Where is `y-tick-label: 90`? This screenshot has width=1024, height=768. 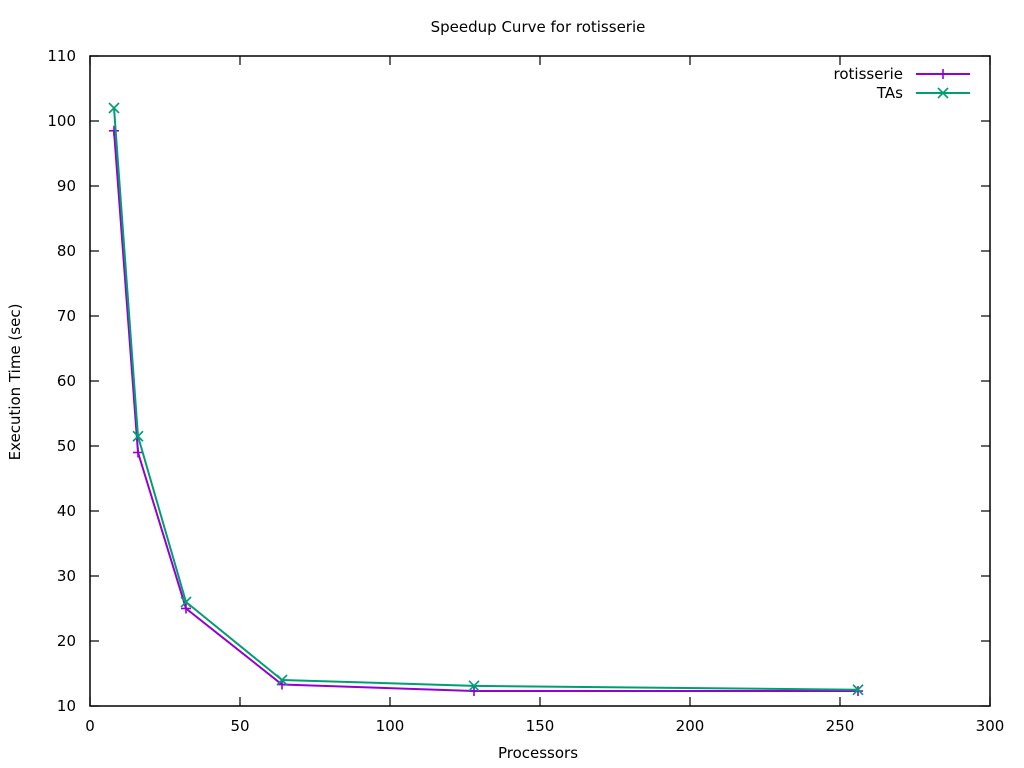
y-tick-label: 90 is located at coordinates (66, 186).